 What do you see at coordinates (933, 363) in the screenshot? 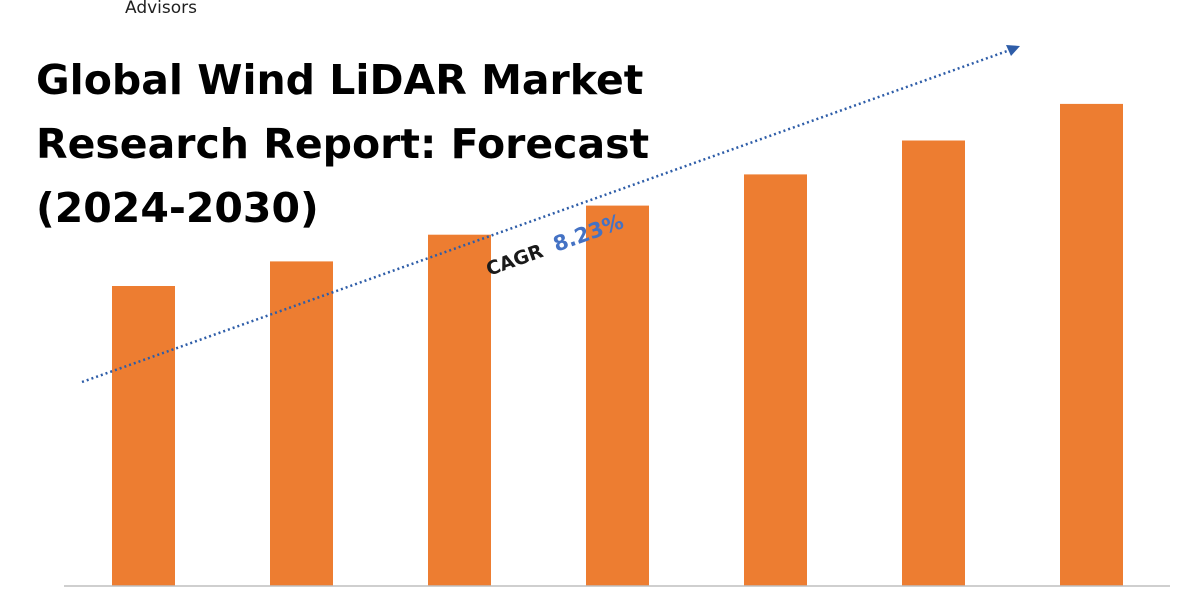
I see `bar-2029` at bounding box center [933, 363].